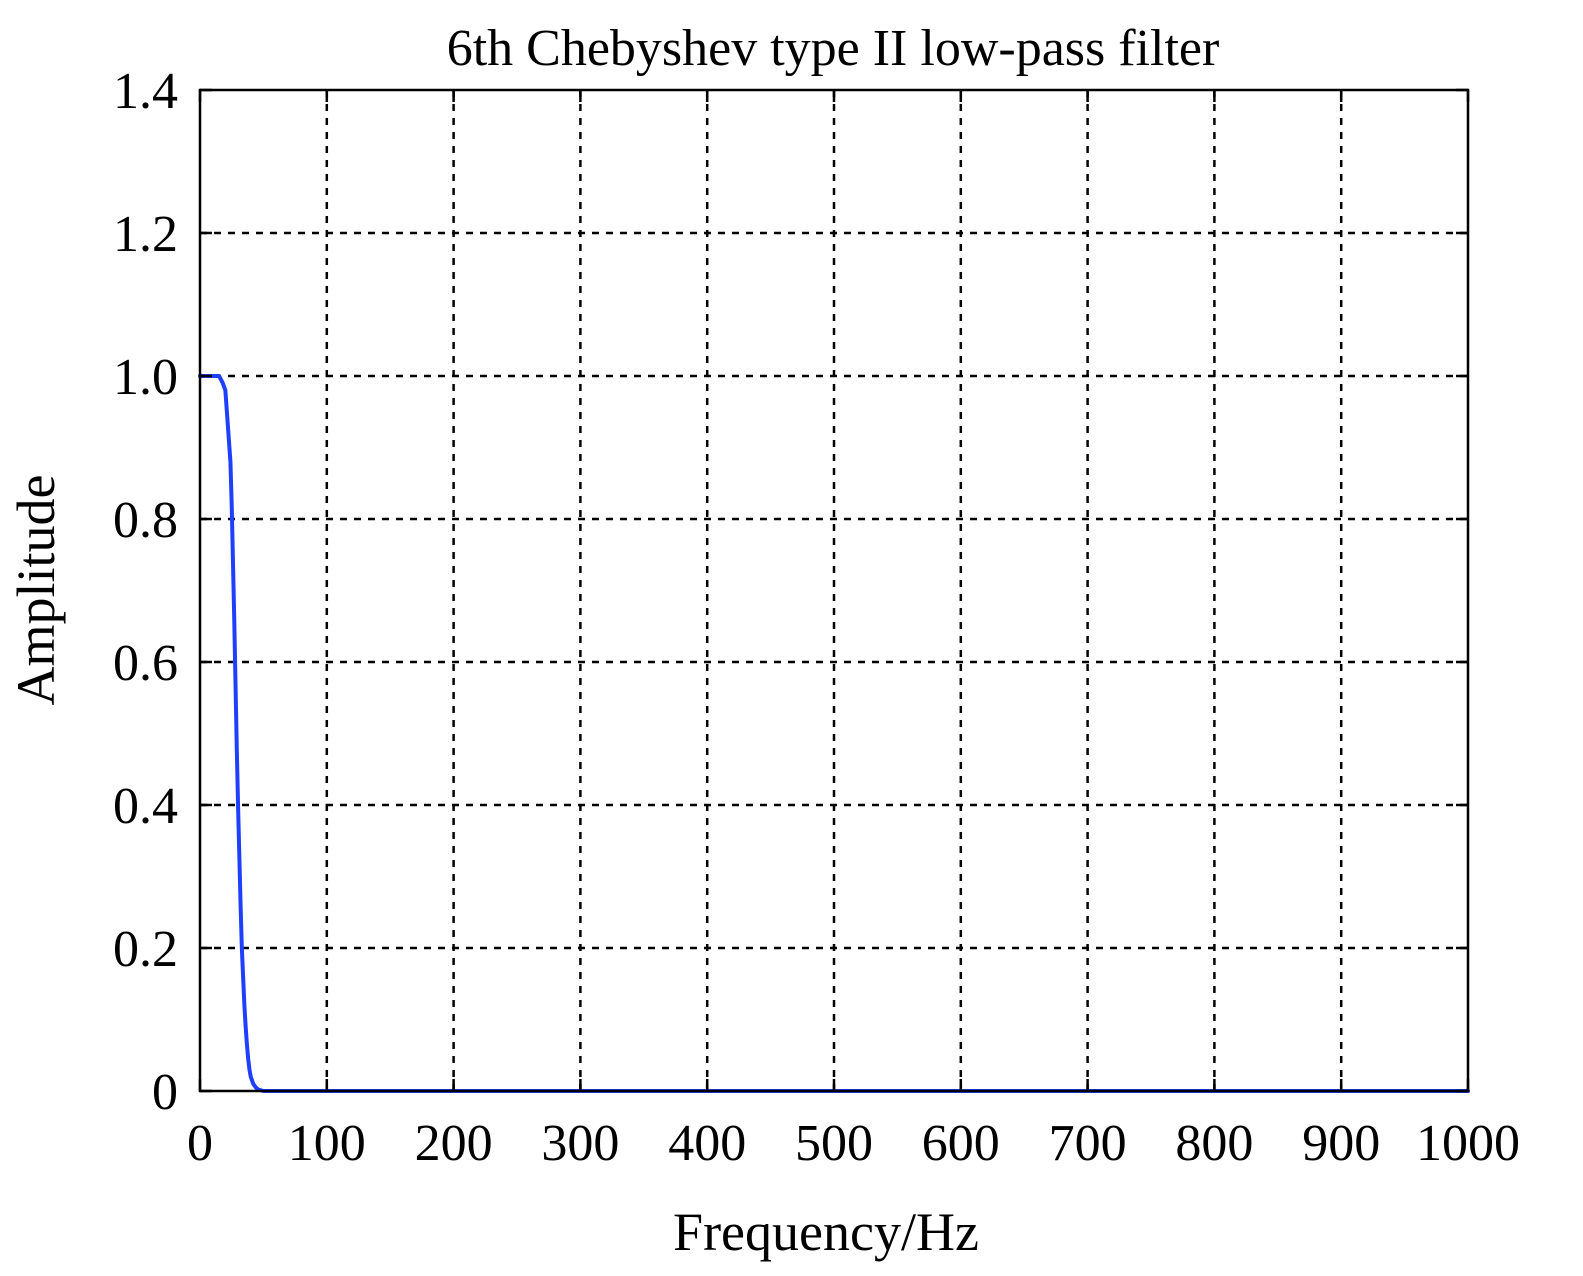 This screenshot has height=1276, width=1583. I want to click on y-tick-label-0.2: 0.2, so click(145, 949).